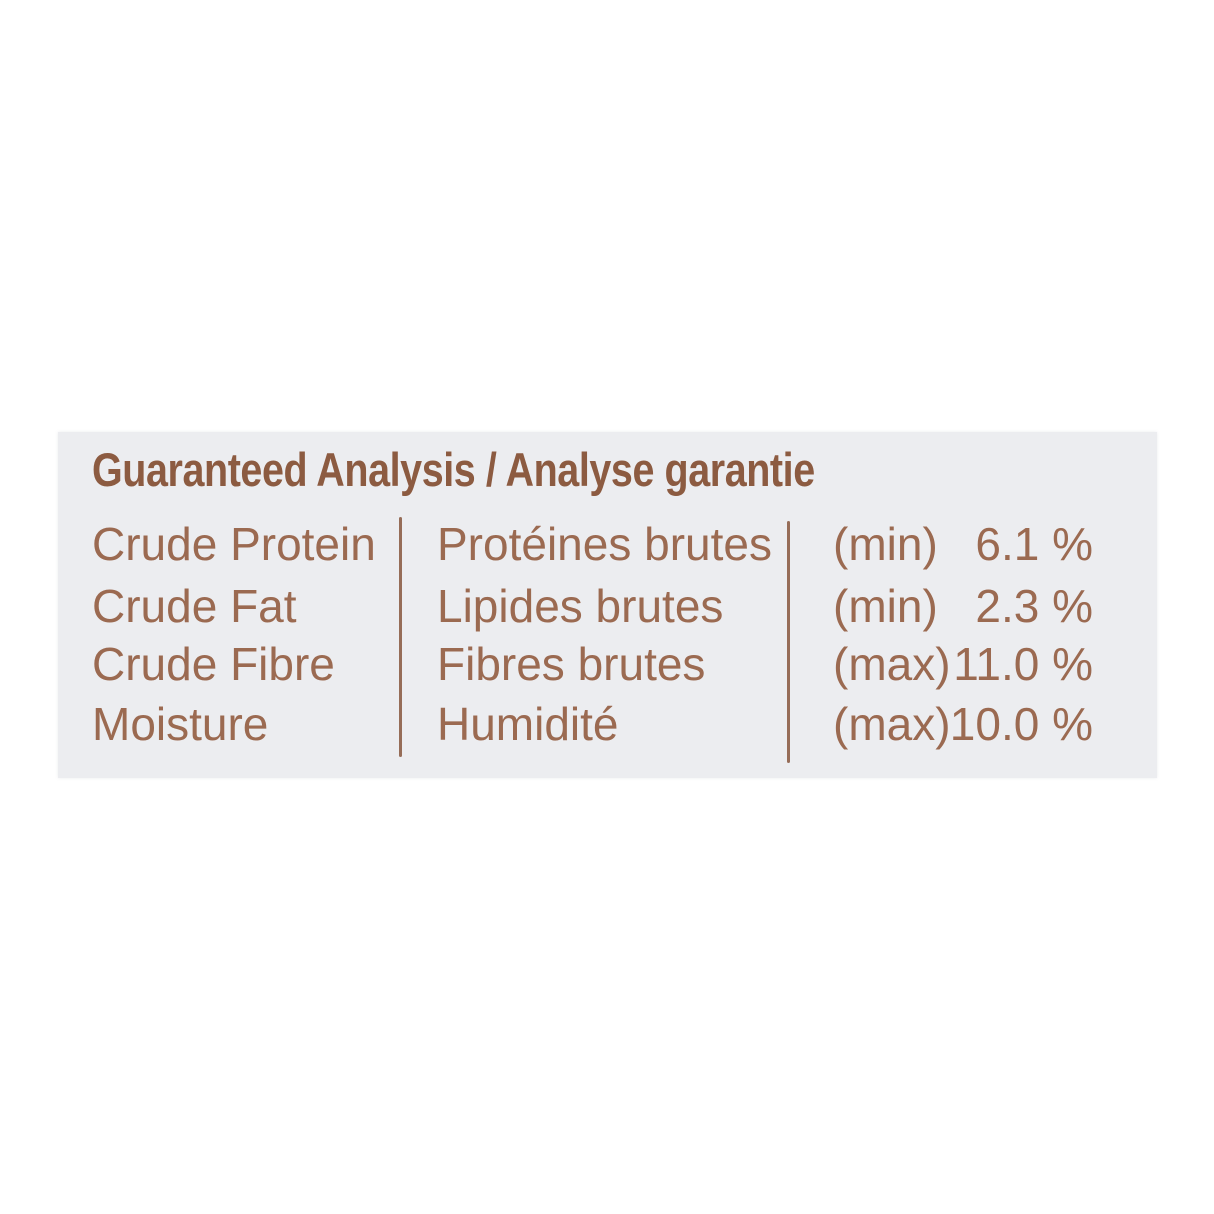  Describe the element at coordinates (571, 664) in the screenshot. I see `nutrient-name-fr: Fibres brutes` at that location.